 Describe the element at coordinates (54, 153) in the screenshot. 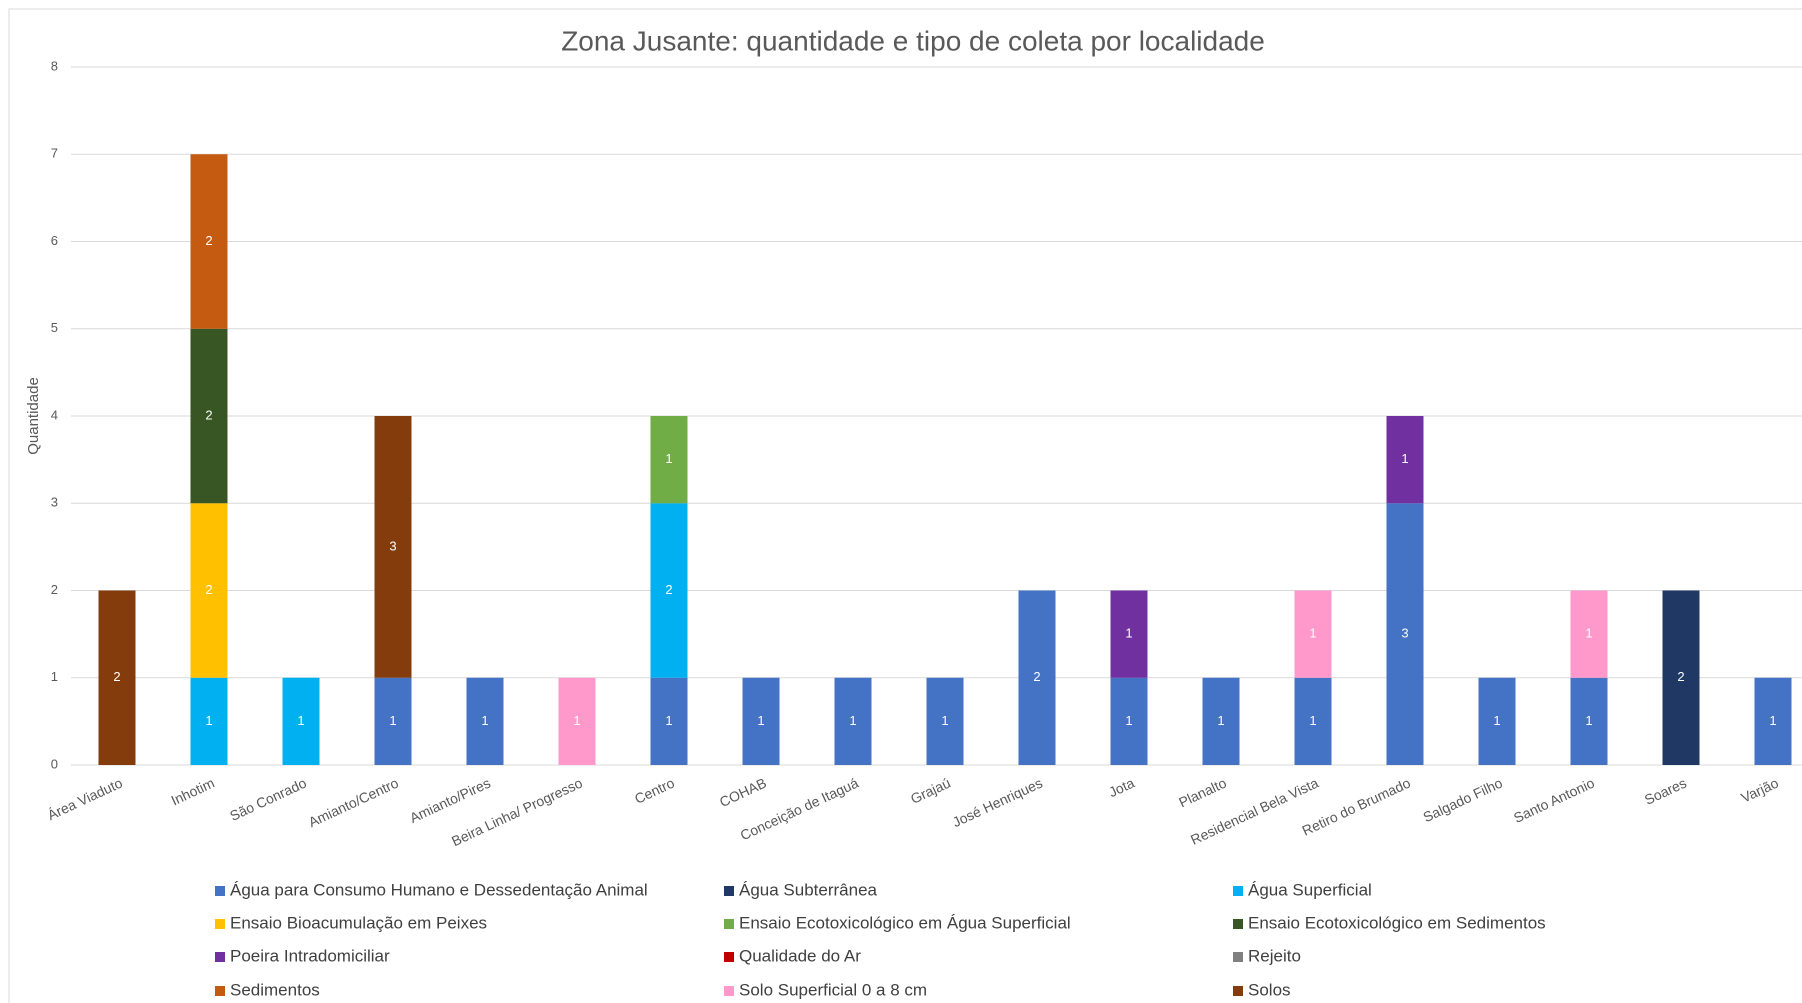

I see `y-tick-label: 7` at that location.